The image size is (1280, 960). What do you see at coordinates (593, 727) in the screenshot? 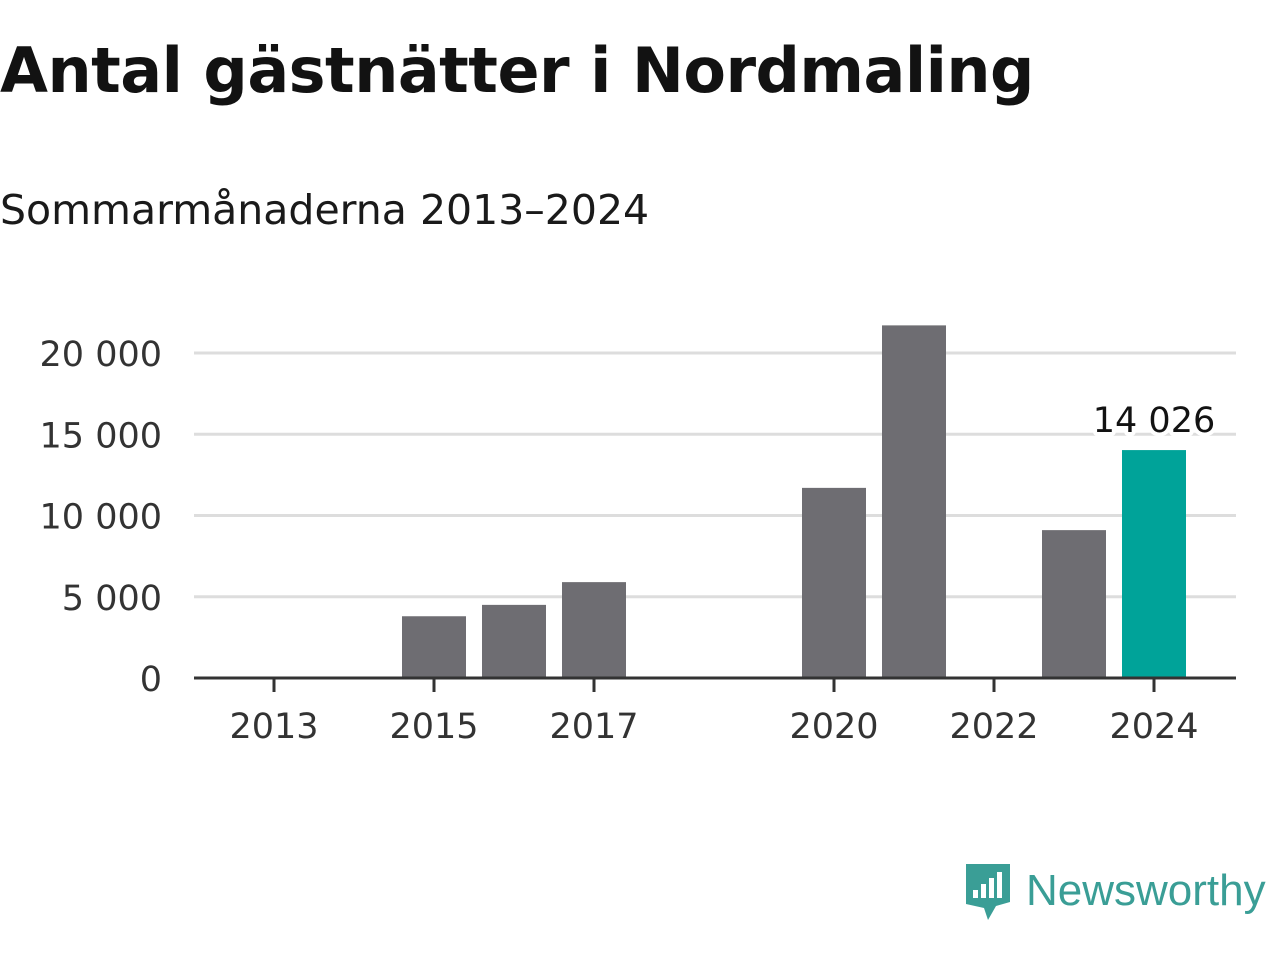
I see `x-tick-label: 2017` at bounding box center [593, 727].